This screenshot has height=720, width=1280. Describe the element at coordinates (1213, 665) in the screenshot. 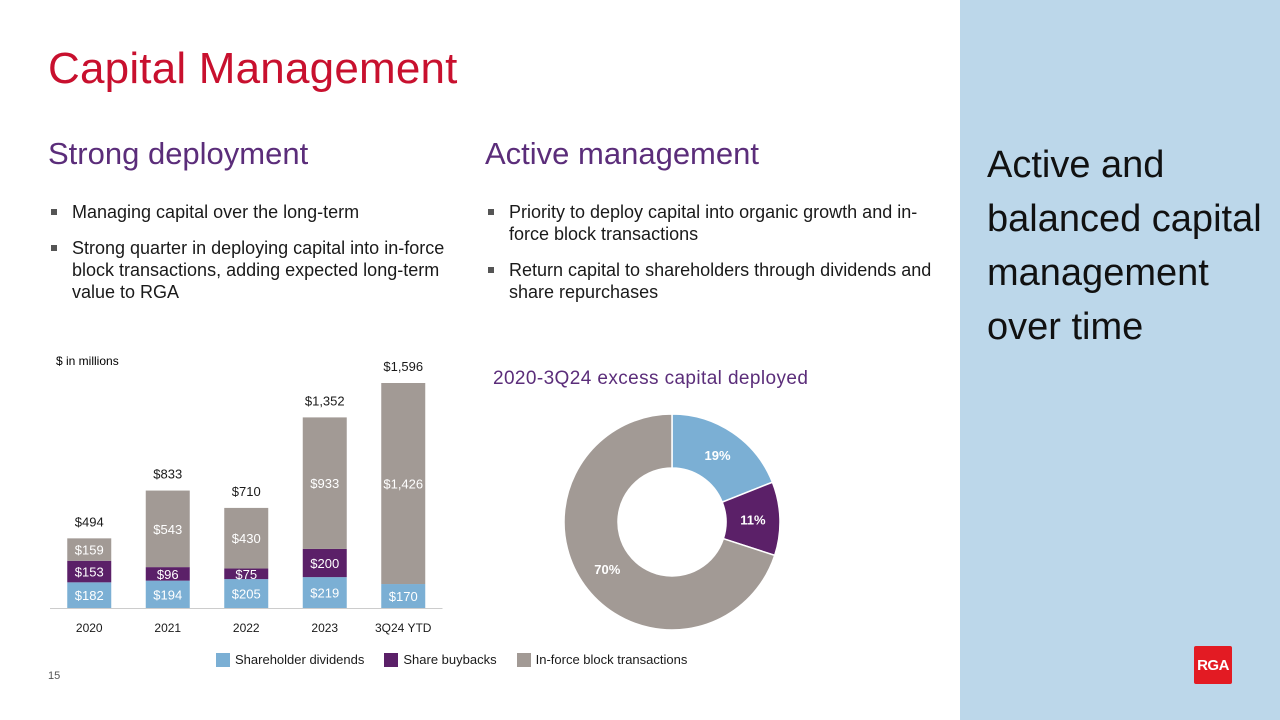

I see `rga-logo: RGA` at that location.